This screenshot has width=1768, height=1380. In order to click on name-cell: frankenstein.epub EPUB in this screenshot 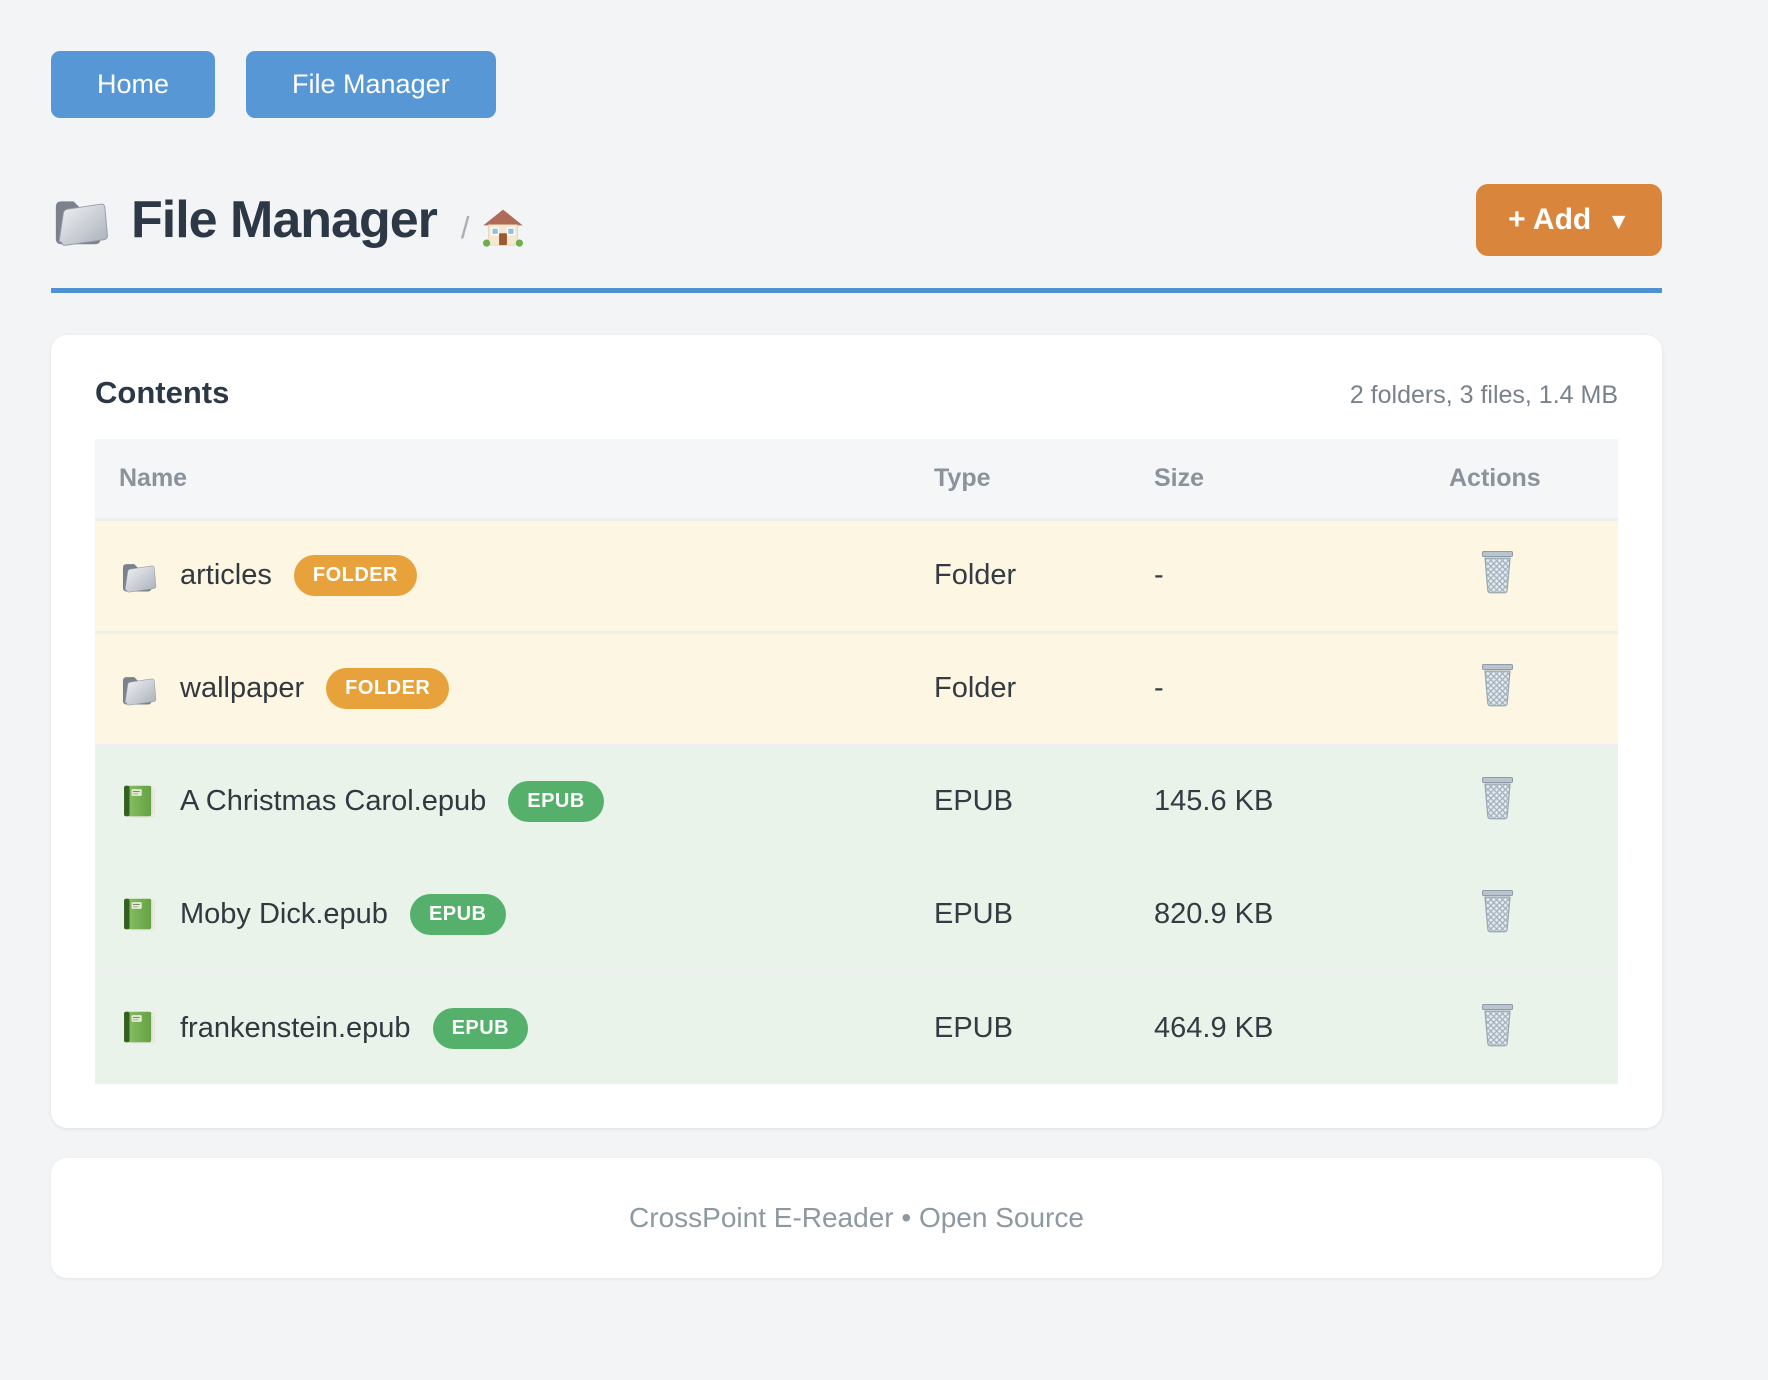, I will do `click(514, 1028)`.